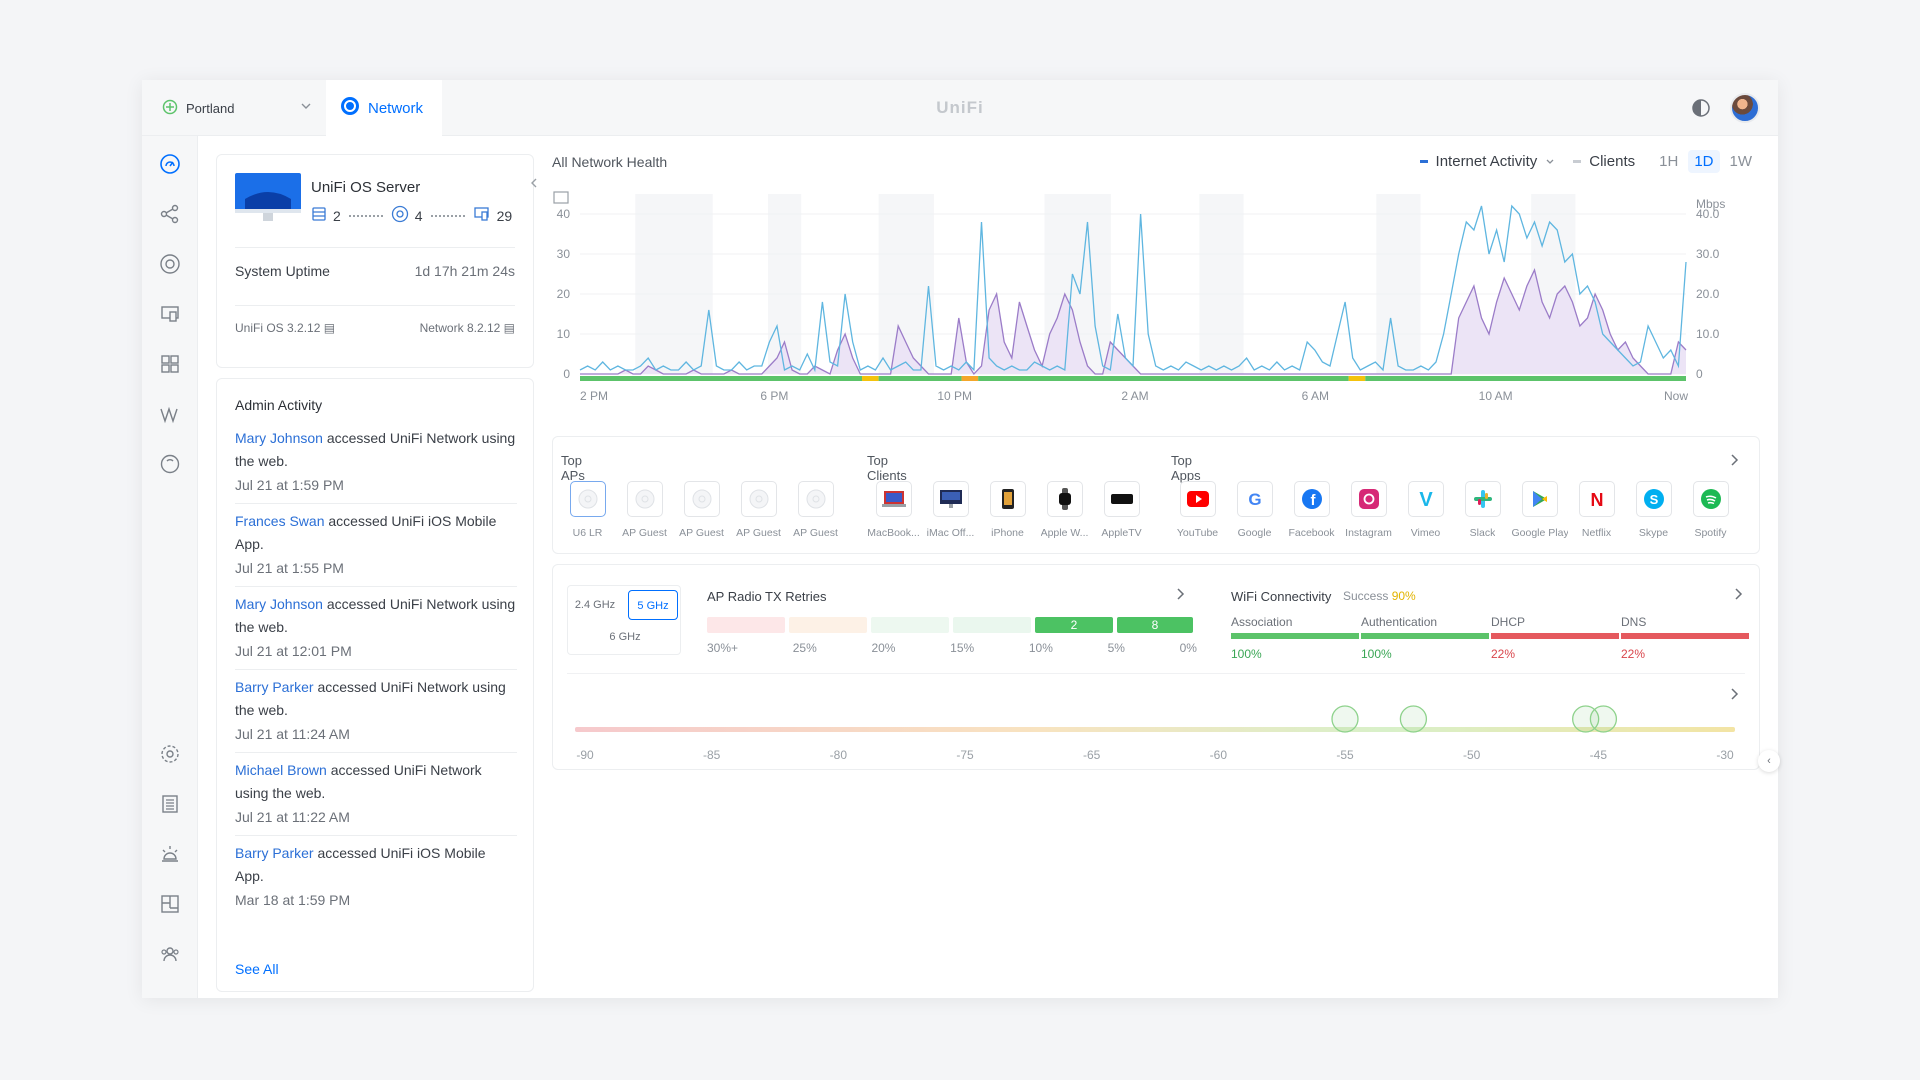  Describe the element at coordinates (625, 637) in the screenshot. I see `band-6ghz: 6 GHz` at that location.